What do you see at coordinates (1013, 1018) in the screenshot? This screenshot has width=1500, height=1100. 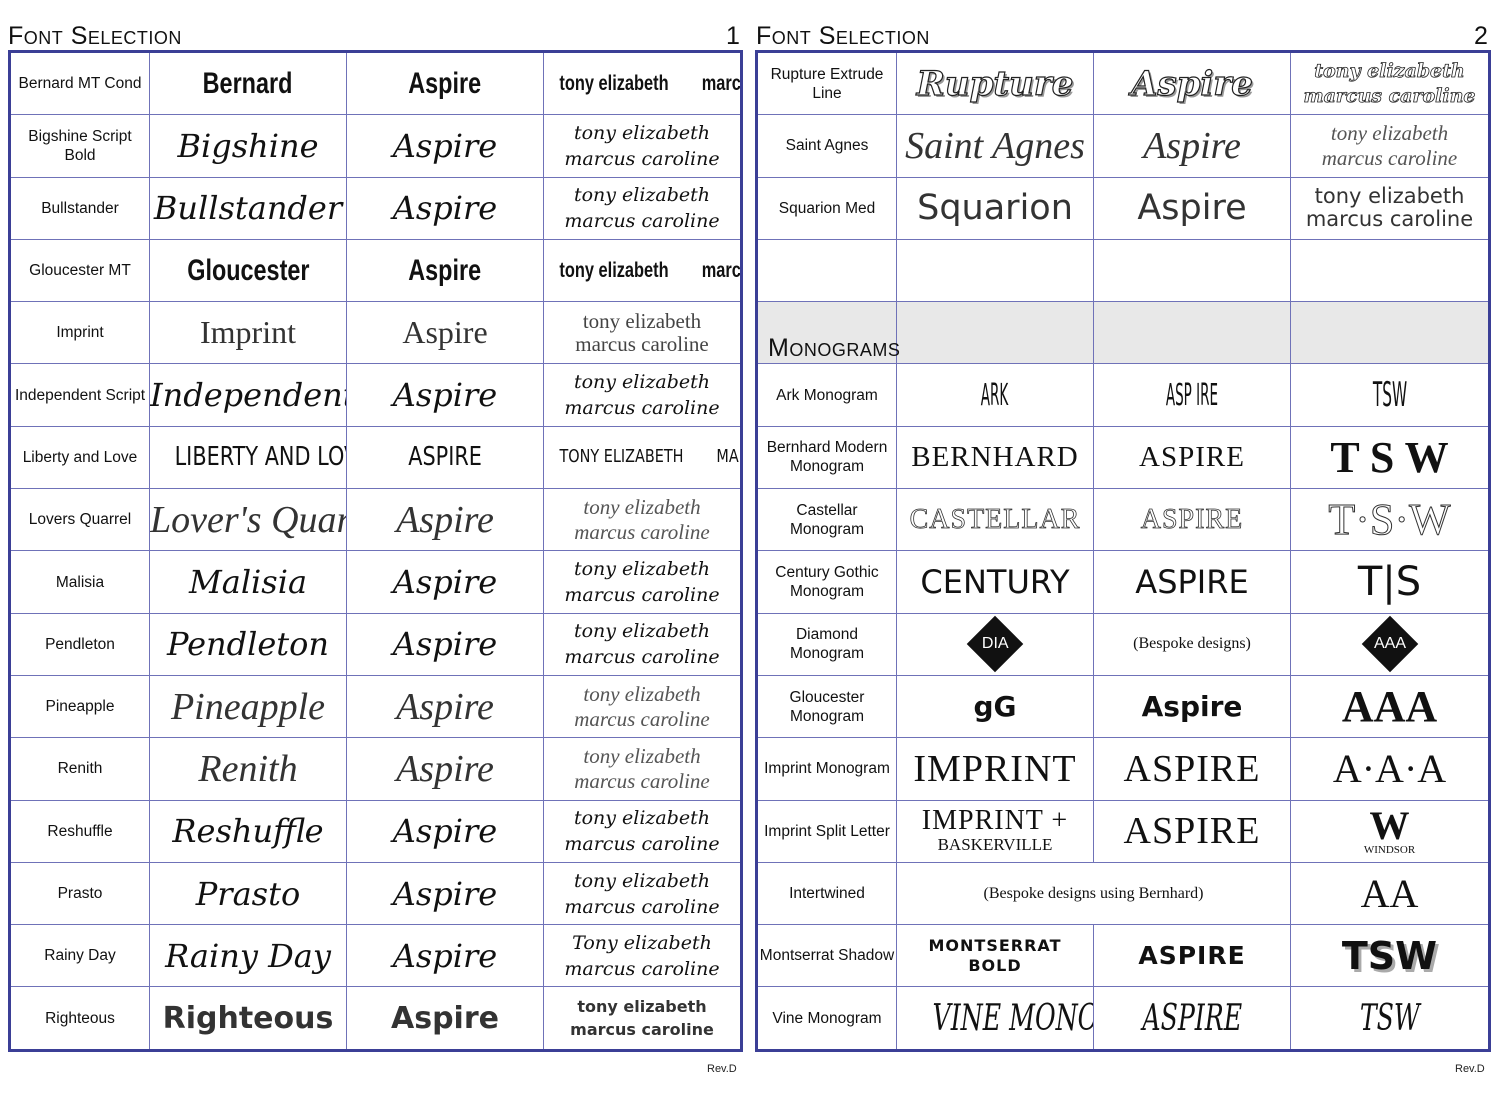 I see `sample-text: VINE MONO` at bounding box center [1013, 1018].